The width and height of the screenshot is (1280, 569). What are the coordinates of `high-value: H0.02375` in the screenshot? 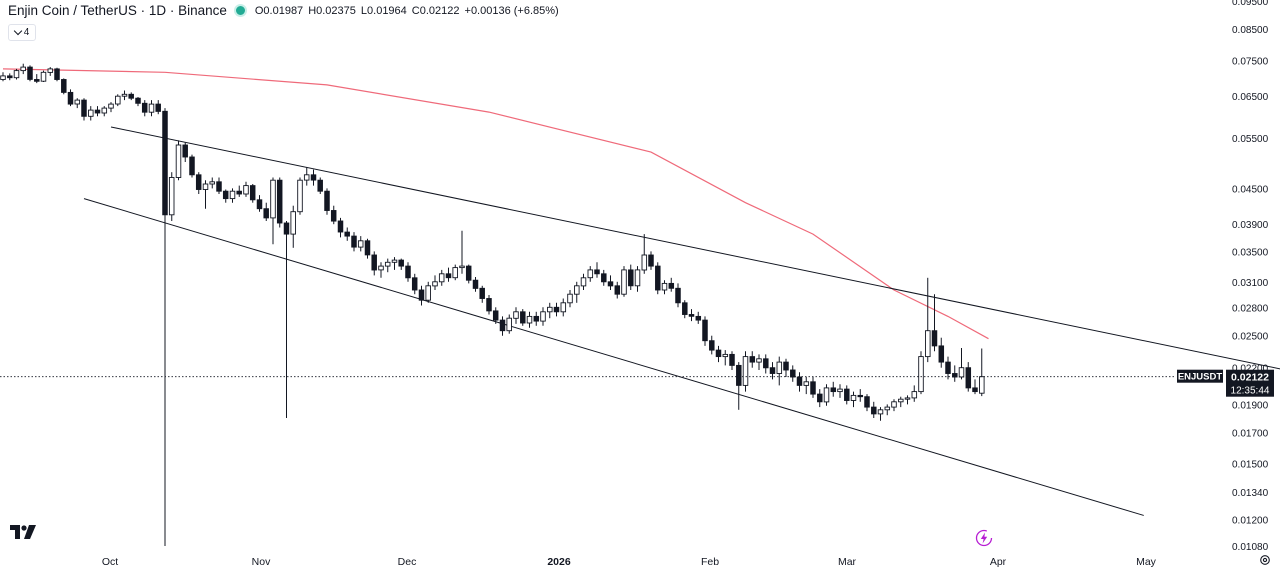 It's located at (332, 10).